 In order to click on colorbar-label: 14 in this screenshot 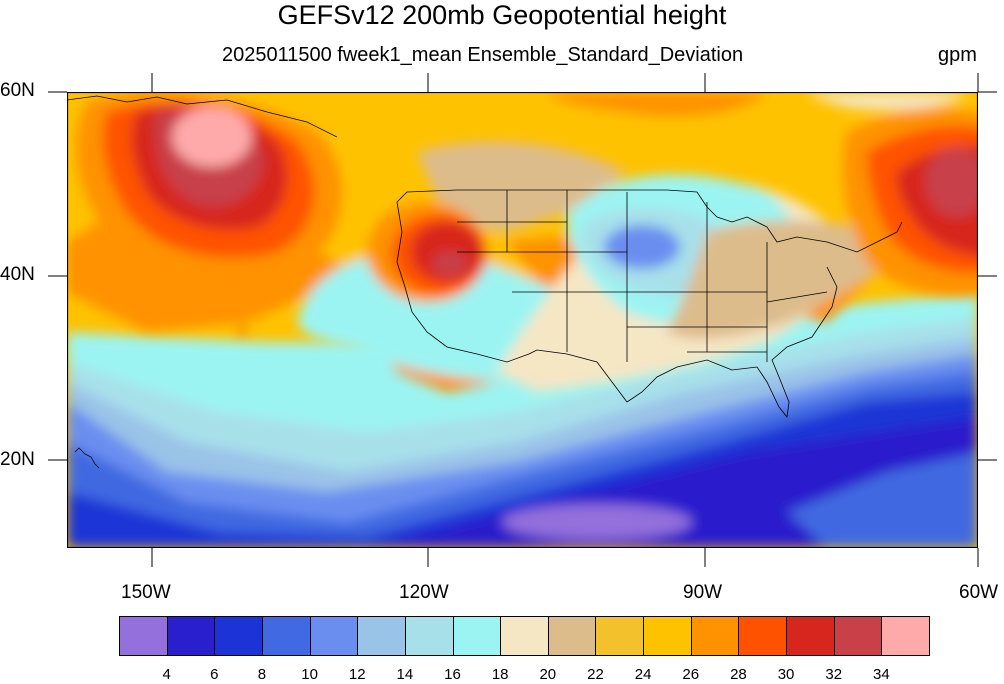, I will do `click(405, 674)`.